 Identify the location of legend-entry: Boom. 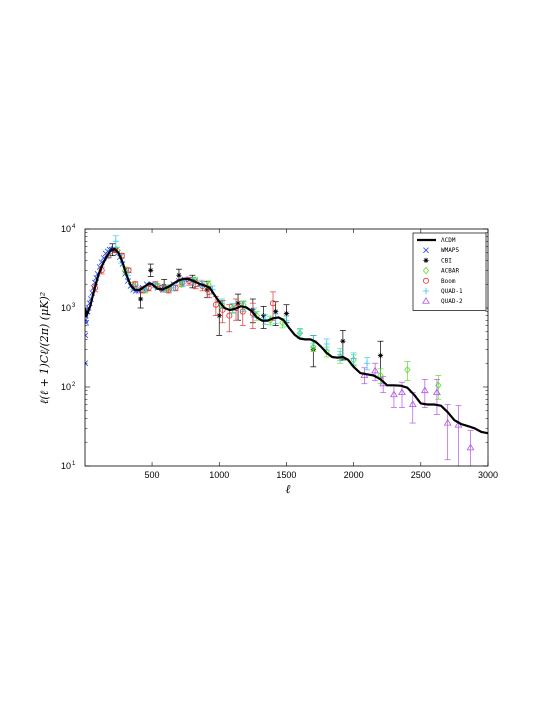
(439, 281).